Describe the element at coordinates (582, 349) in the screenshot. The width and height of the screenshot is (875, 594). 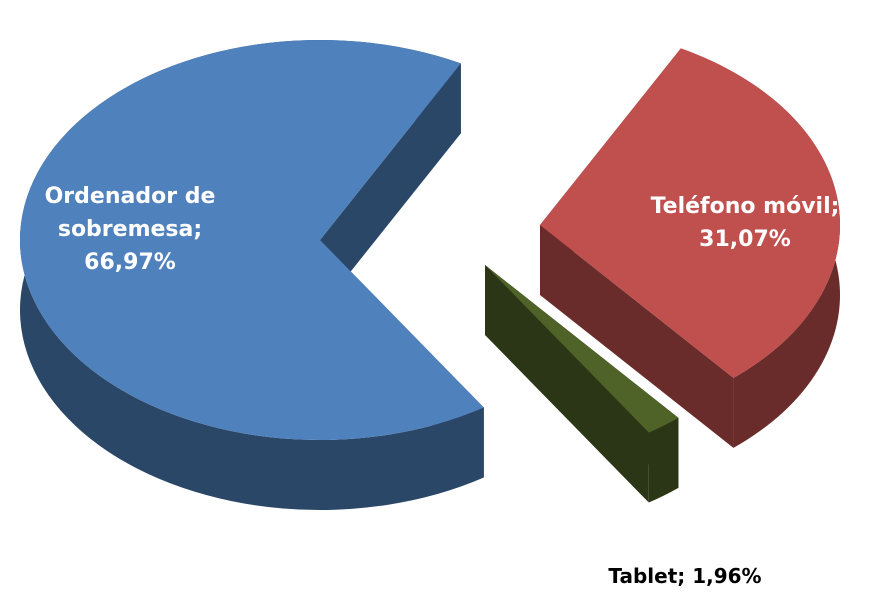
I see `slice` at that location.